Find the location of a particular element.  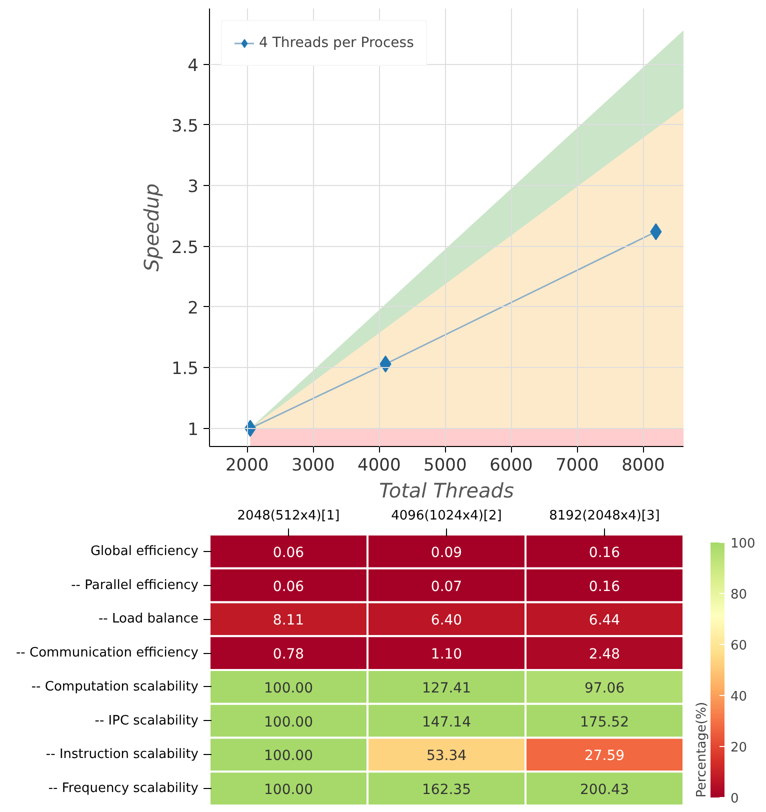

y-tick-label: -- Communication efficiency is located at coordinates (101, 653).